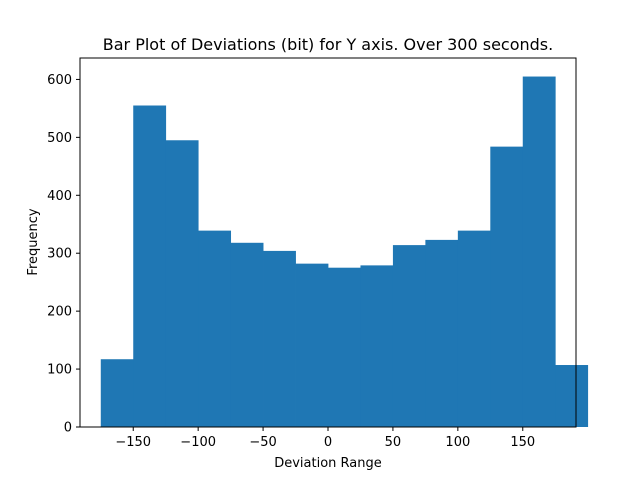 The height and width of the screenshot is (480, 640). What do you see at coordinates (522, 442) in the screenshot?
I see `x-tick-label: 150` at bounding box center [522, 442].